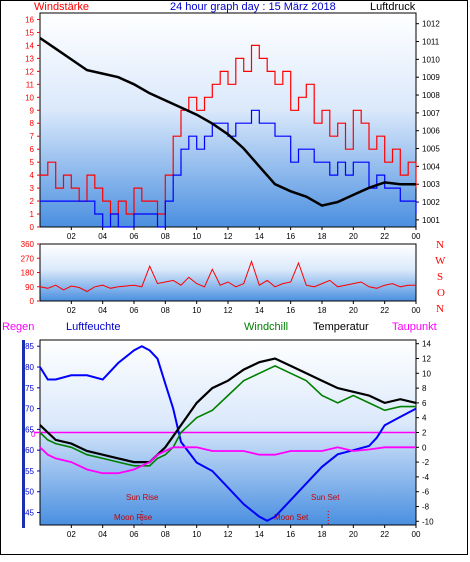 Image resolution: width=470 pixels, height=562 pixels. I want to click on rain-zero-label: 0, so click(33, 434).